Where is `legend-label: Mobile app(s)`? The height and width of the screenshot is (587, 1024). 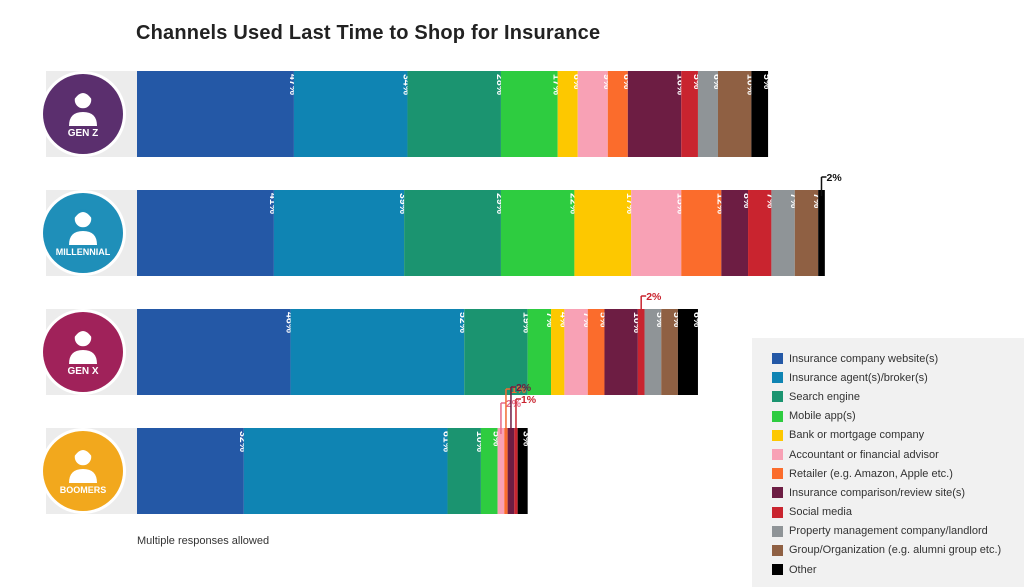 legend-label: Mobile app(s) is located at coordinates (822, 416).